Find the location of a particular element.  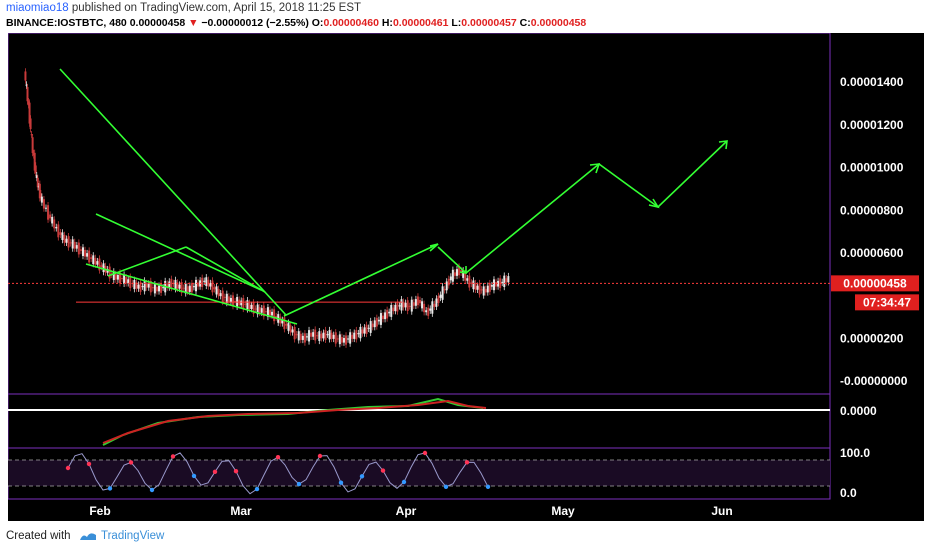

wedge-left-line is located at coordinates (147, 261).